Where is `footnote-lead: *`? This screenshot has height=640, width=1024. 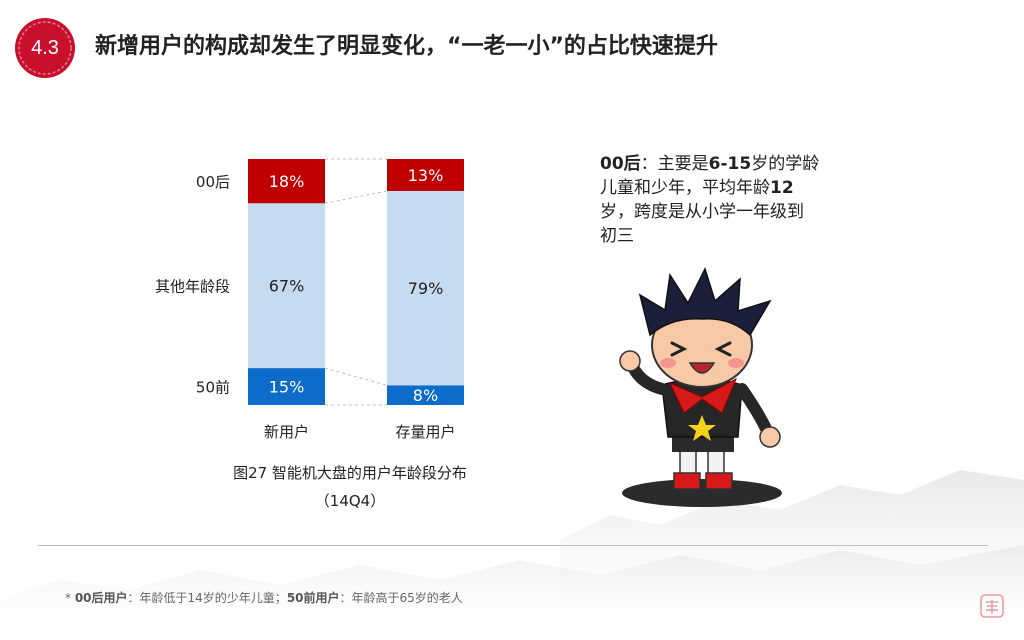 footnote-lead: * is located at coordinates (70, 598).